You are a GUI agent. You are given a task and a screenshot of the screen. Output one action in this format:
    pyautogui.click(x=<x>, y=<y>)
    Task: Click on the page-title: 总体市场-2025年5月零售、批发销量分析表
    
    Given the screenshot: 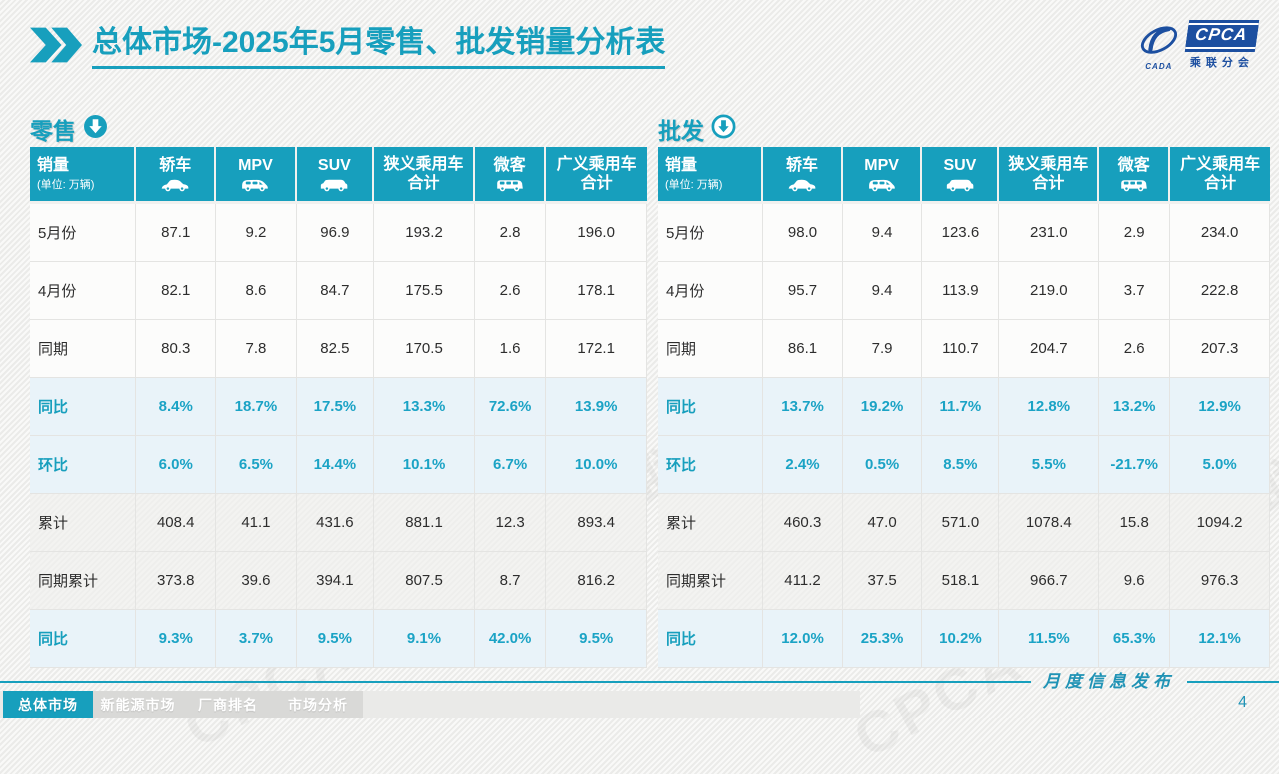 What is the action you would take?
    pyautogui.click(x=379, y=47)
    